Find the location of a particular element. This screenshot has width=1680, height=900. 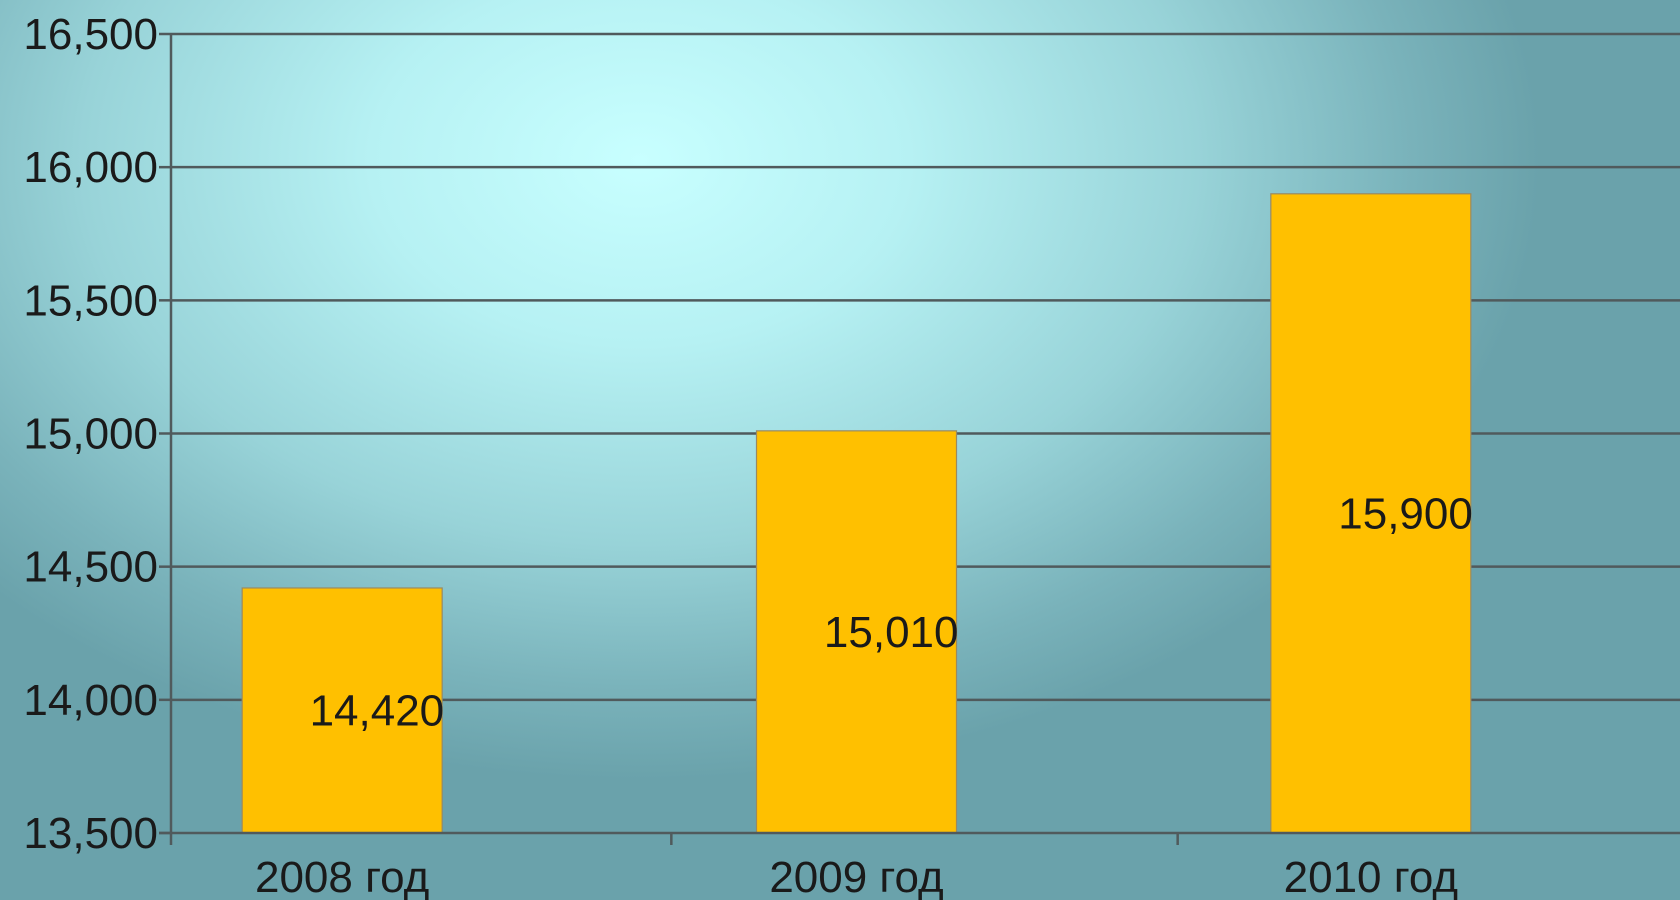

data-label: 15,900 is located at coordinates (1405, 513).